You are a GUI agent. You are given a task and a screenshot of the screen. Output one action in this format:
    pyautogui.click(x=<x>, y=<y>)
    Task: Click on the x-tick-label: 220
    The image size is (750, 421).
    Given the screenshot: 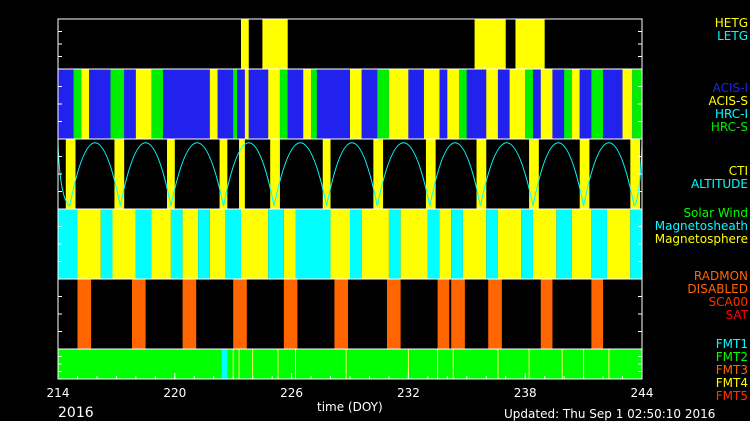 What is the action you would take?
    pyautogui.click(x=174, y=393)
    